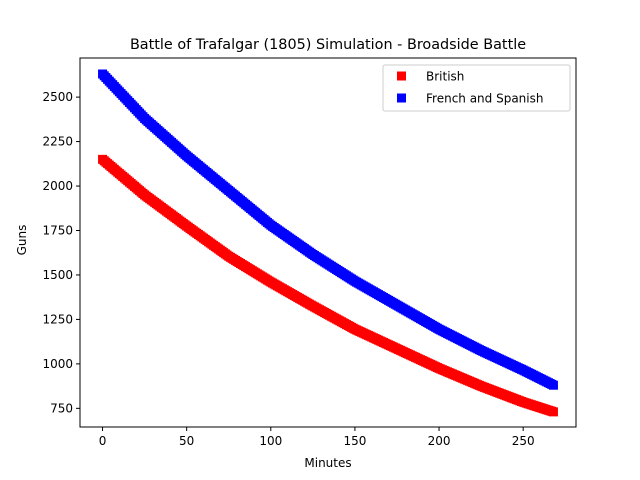 Image resolution: width=640 pixels, height=480 pixels. I want to click on y-tick-label: 2000, so click(57, 186).